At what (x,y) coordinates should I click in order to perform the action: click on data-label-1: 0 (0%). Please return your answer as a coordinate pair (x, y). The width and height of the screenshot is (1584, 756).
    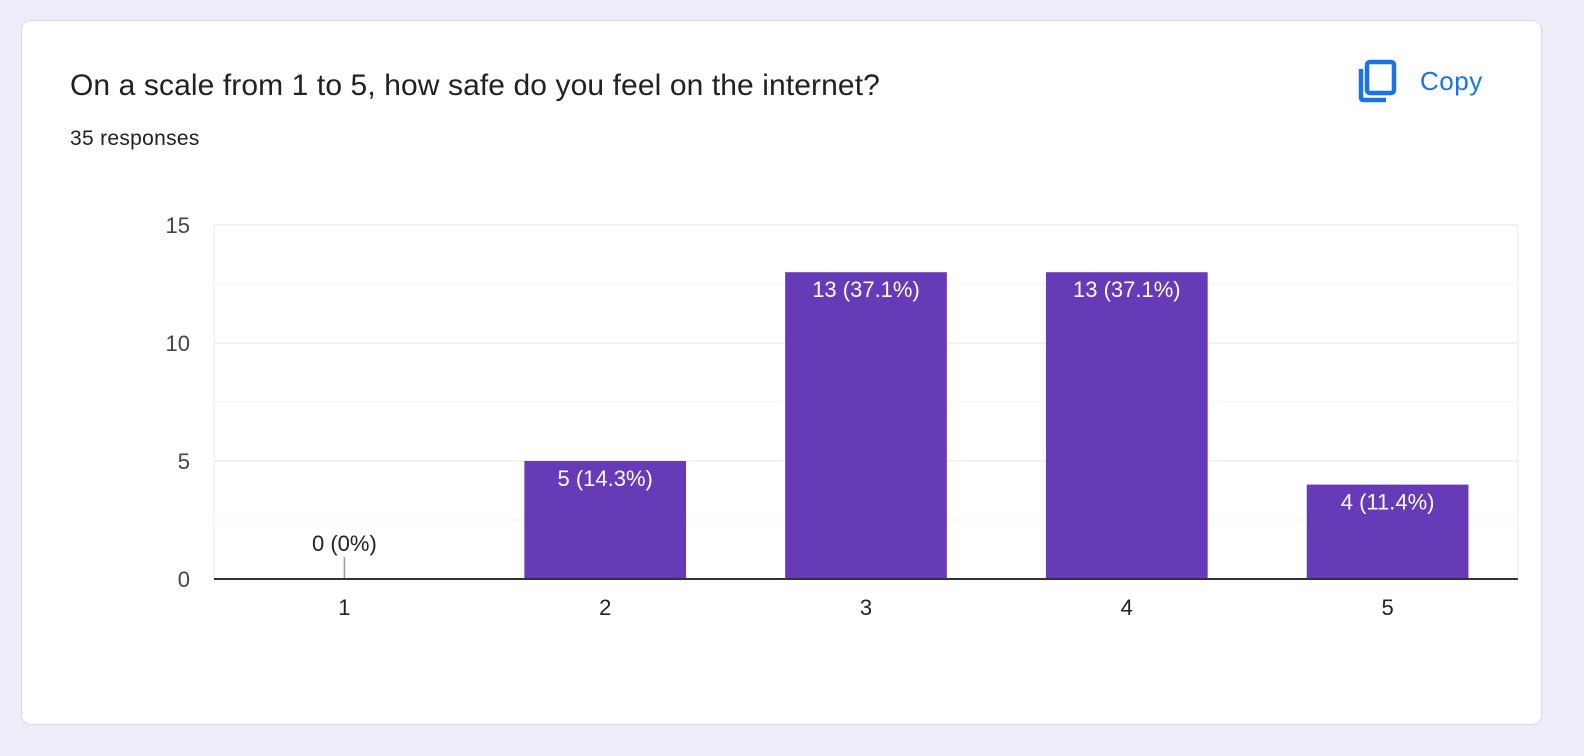
    Looking at the image, I should click on (344, 543).